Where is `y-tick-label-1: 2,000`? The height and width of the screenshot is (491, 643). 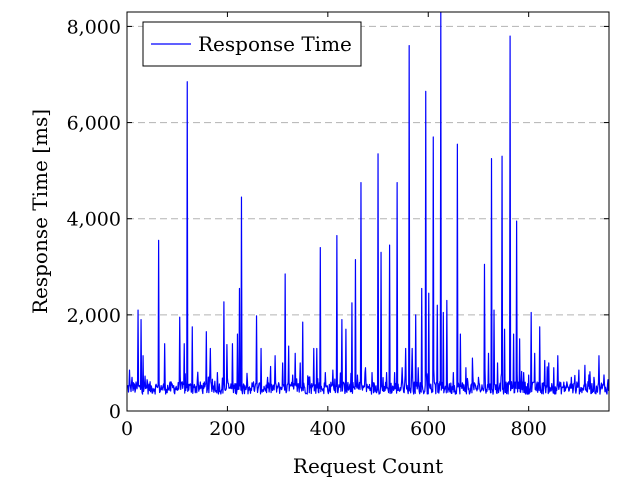
y-tick-label-1: 2,000 is located at coordinates (94, 316).